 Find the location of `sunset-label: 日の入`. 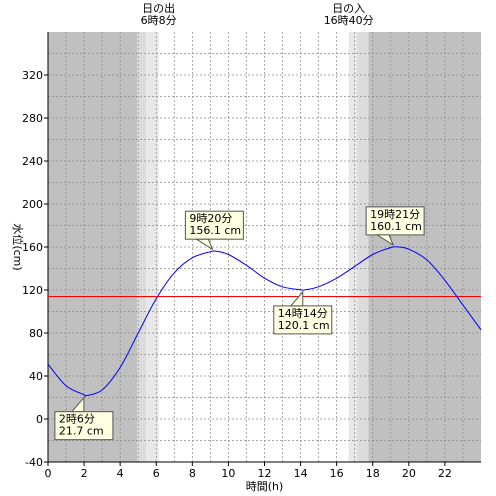

sunset-label: 日の入 is located at coordinates (348, 8).